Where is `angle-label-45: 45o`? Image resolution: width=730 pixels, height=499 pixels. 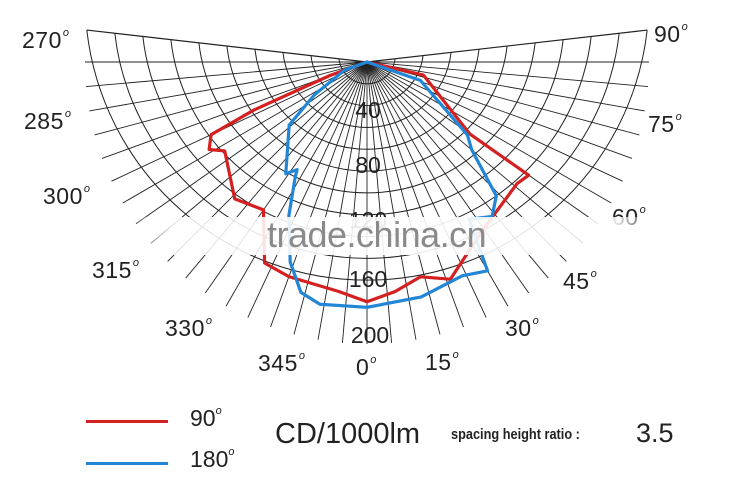 angle-label-45: 45o is located at coordinates (580, 281).